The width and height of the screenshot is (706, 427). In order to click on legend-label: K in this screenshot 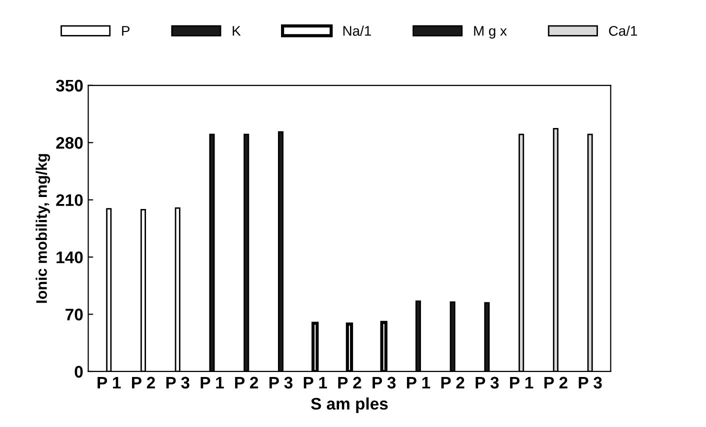, I will do `click(236, 31)`.